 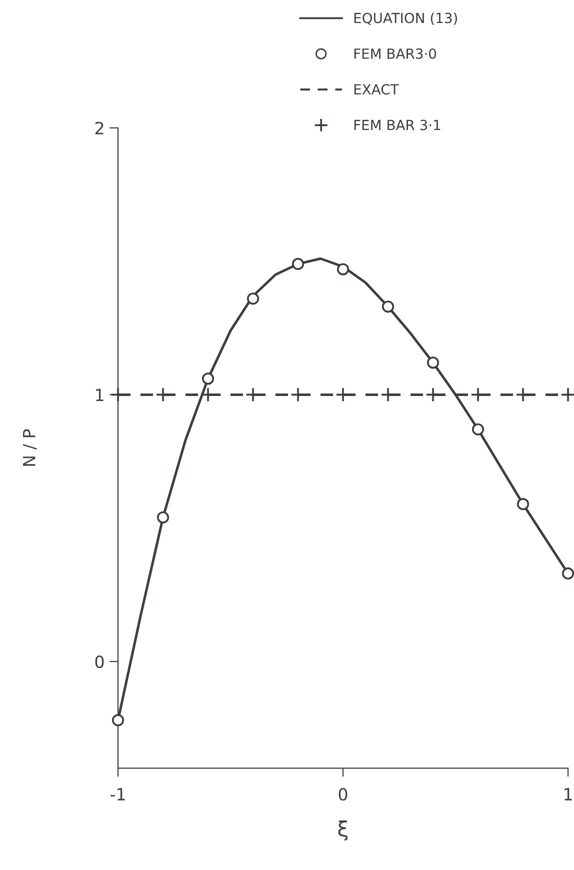 What do you see at coordinates (343, 794) in the screenshot?
I see `x-tick-label: 0` at bounding box center [343, 794].